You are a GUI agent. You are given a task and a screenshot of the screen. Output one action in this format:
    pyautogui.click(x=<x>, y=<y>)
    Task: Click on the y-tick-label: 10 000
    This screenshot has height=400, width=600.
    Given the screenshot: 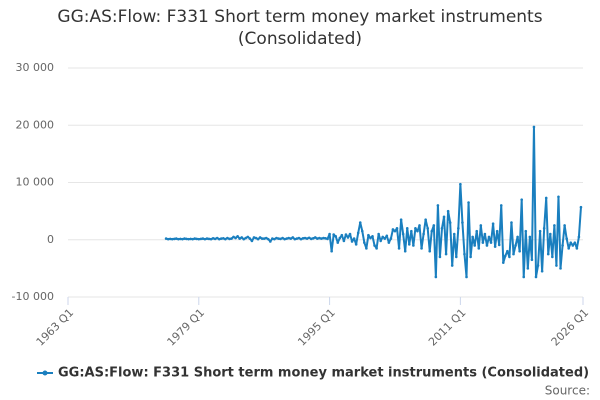 What is the action you would take?
    pyautogui.click(x=35, y=182)
    